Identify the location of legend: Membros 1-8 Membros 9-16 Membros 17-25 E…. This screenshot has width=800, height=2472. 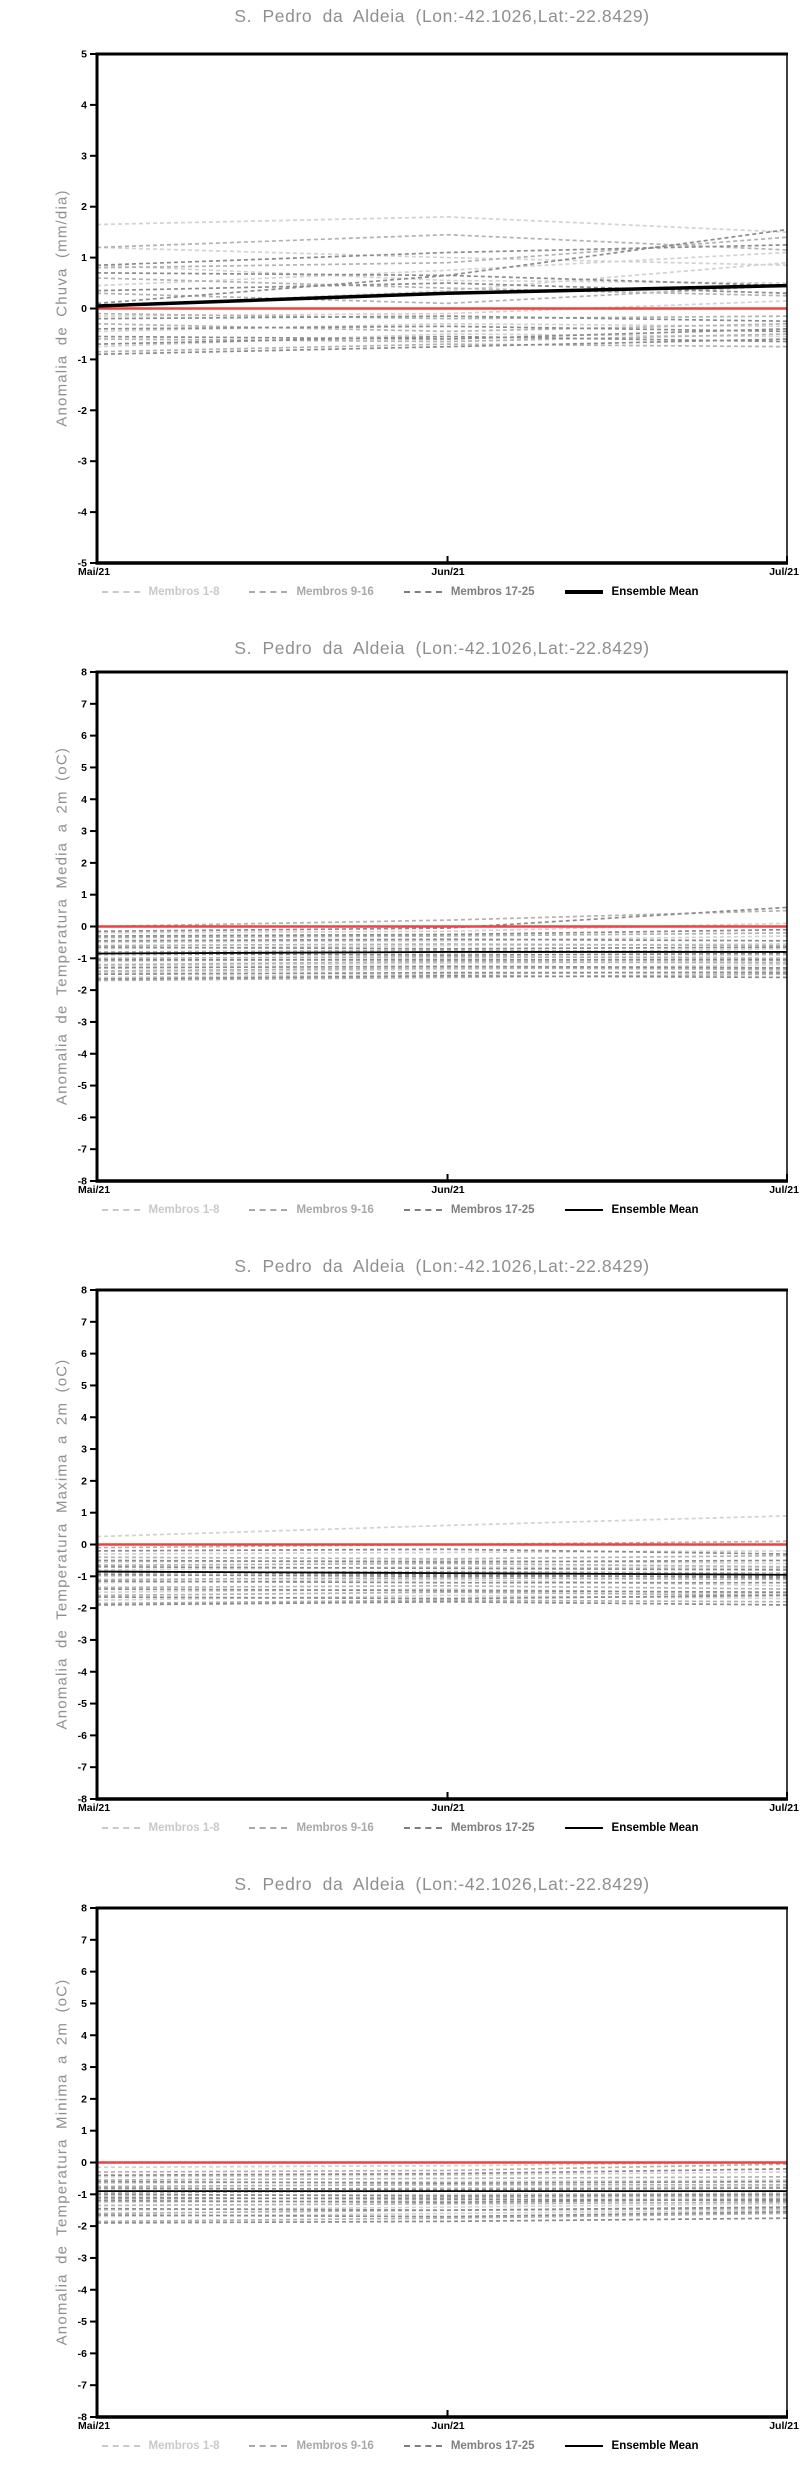
(400, 2446).